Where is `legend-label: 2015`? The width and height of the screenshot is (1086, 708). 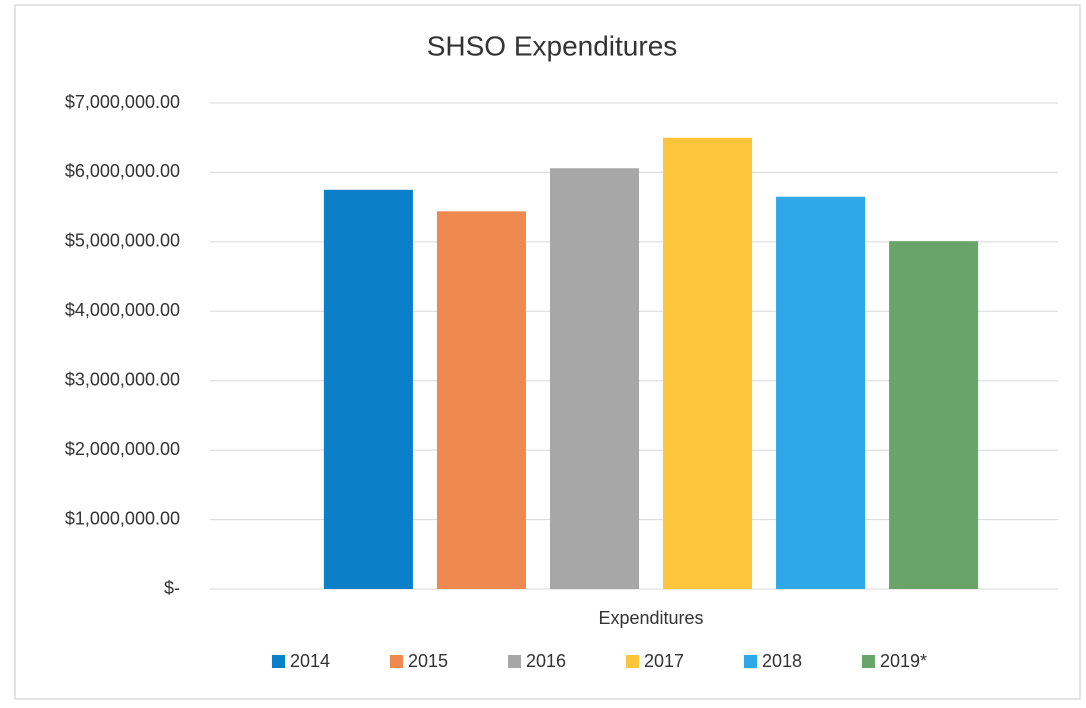 legend-label: 2015 is located at coordinates (428, 661).